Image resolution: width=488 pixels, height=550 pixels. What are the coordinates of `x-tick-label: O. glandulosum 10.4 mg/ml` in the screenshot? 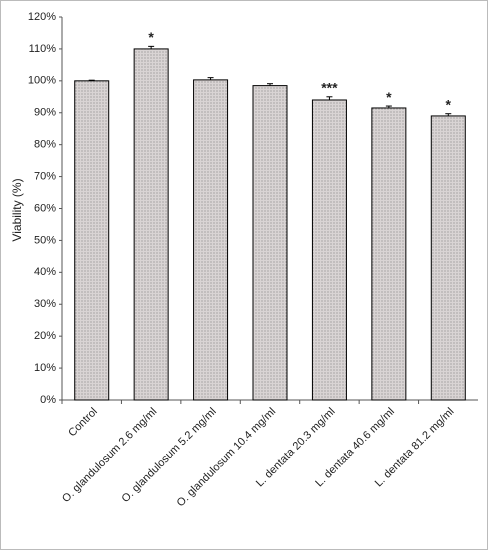 It's located at (227, 458).